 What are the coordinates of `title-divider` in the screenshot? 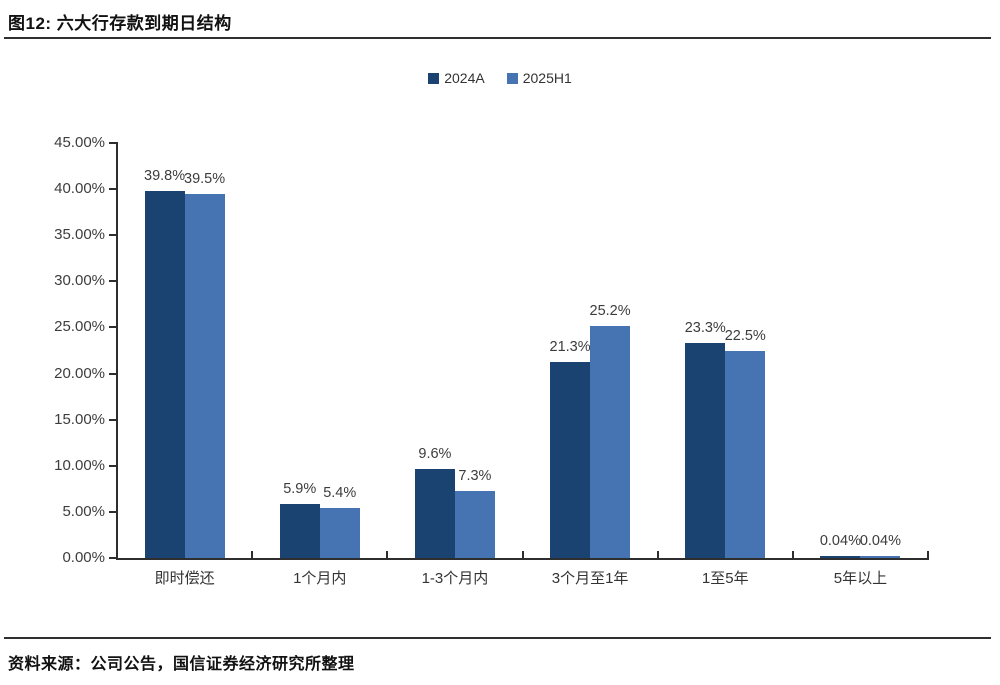 It's located at (497, 38).